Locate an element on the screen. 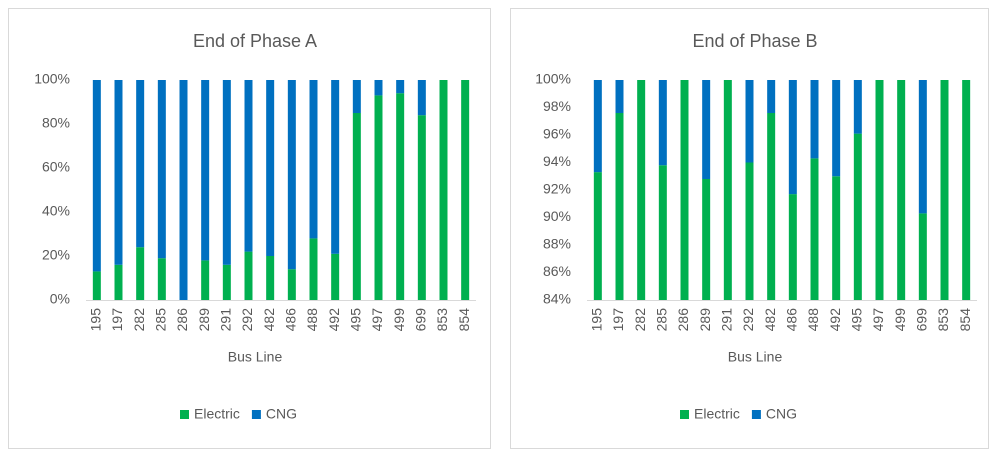 The height and width of the screenshot is (452, 990). y-tick-label: 88% is located at coordinates (557, 244).